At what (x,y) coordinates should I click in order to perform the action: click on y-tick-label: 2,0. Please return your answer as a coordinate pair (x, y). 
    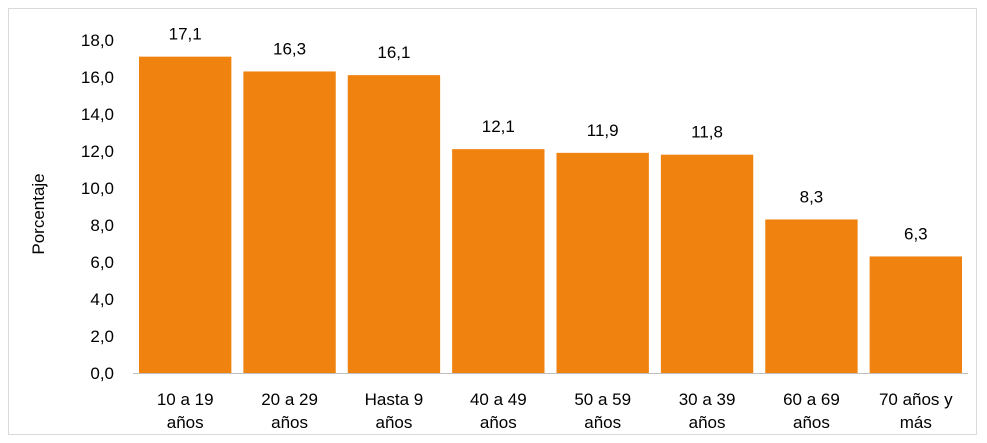
    Looking at the image, I should click on (102, 336).